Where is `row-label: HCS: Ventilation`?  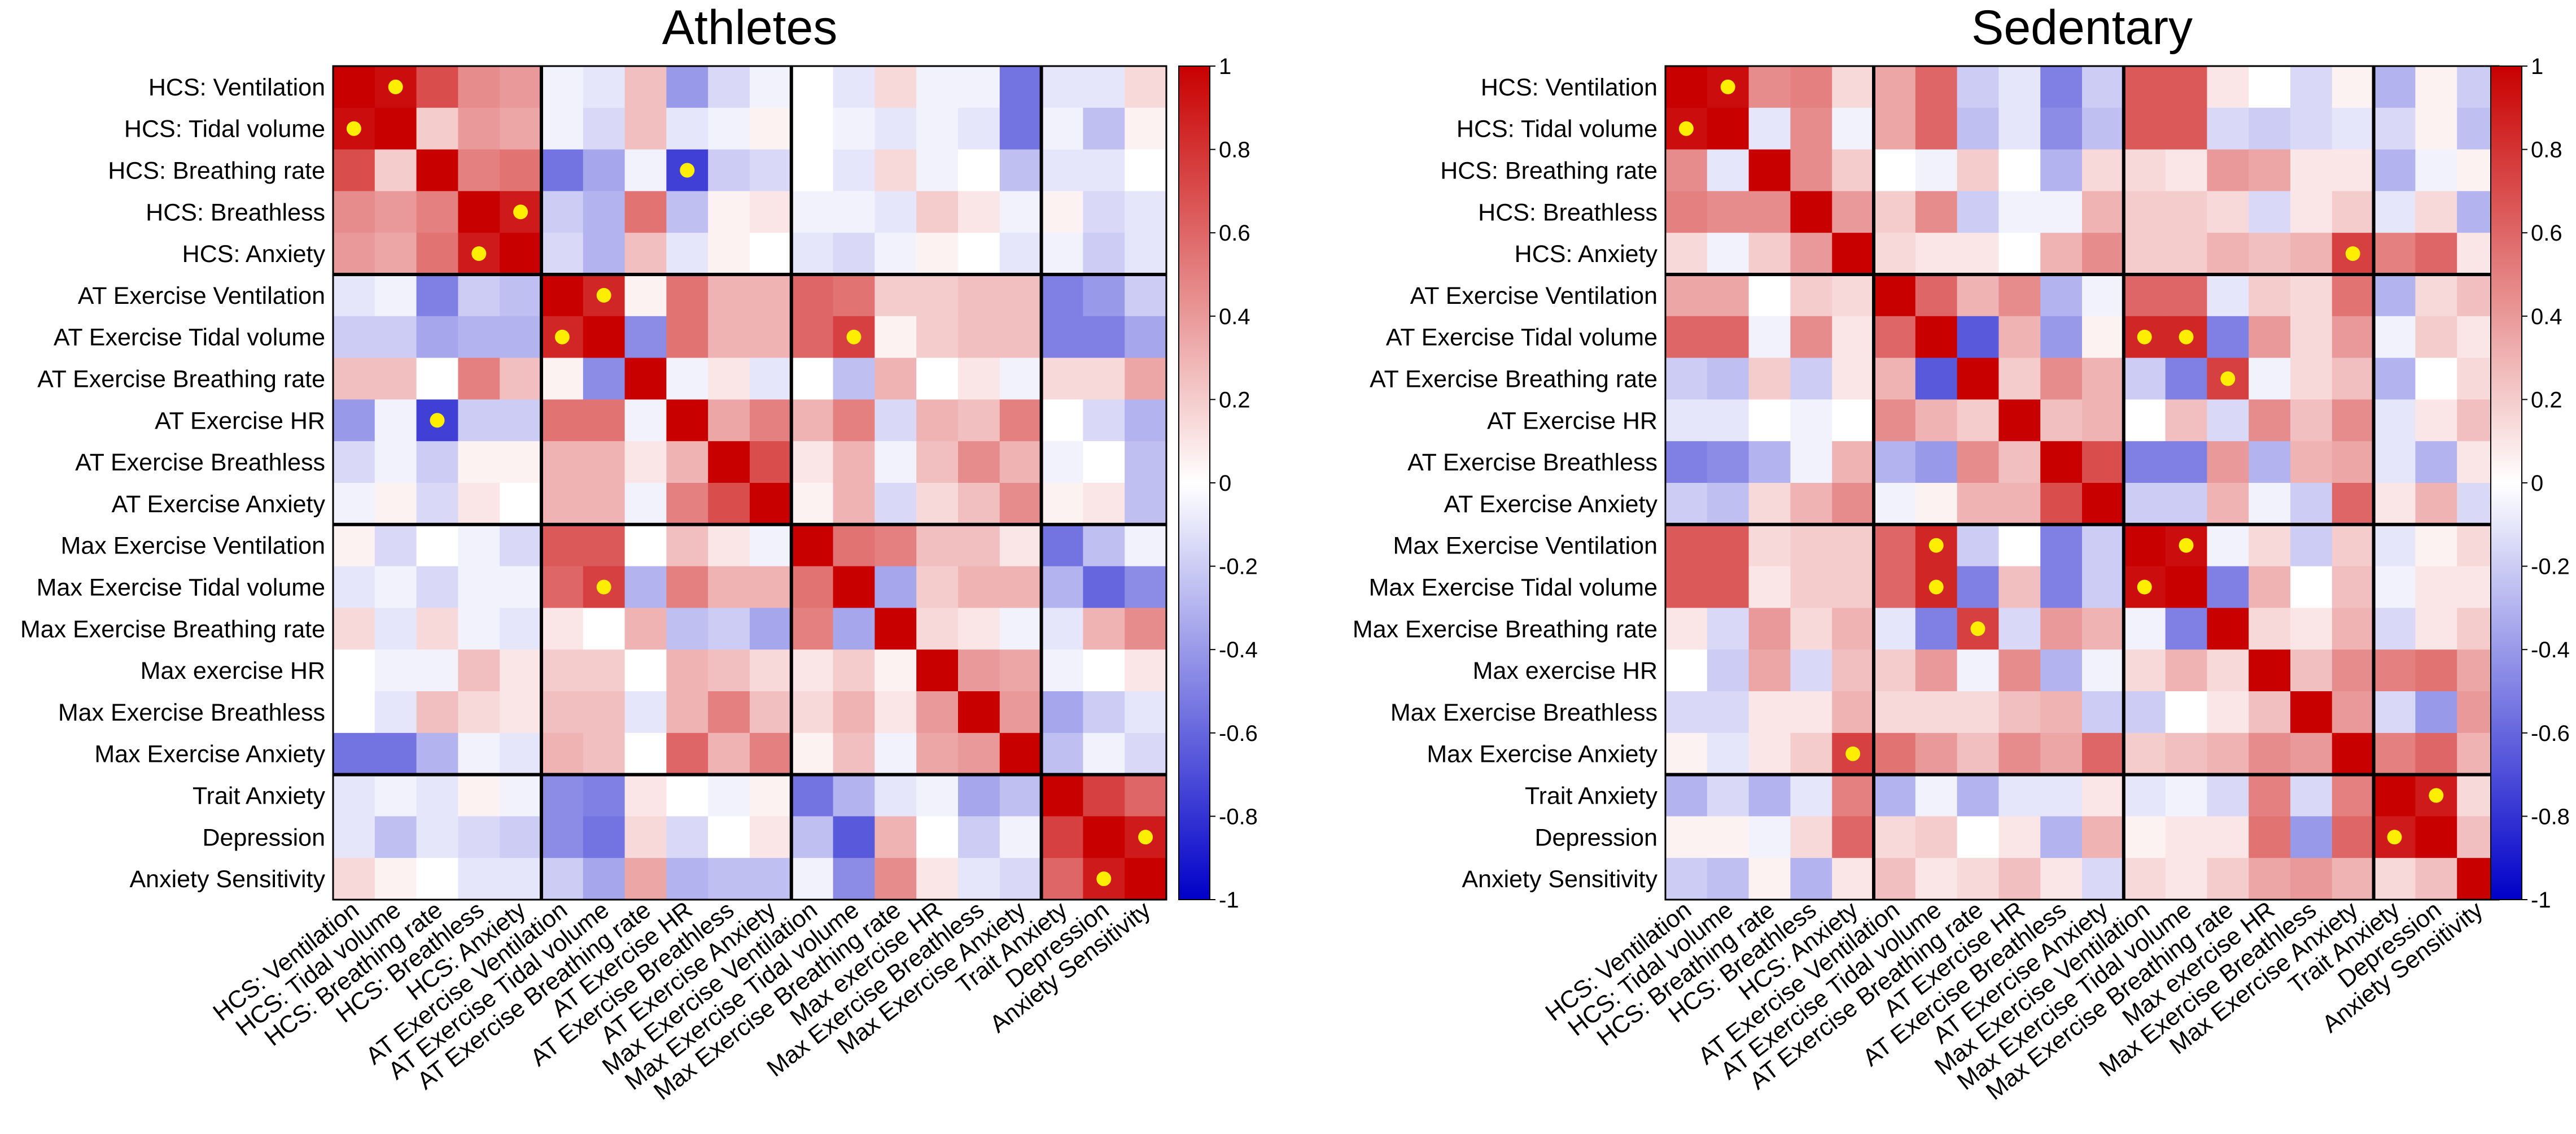 row-label: HCS: Ventilation is located at coordinates (236, 87).